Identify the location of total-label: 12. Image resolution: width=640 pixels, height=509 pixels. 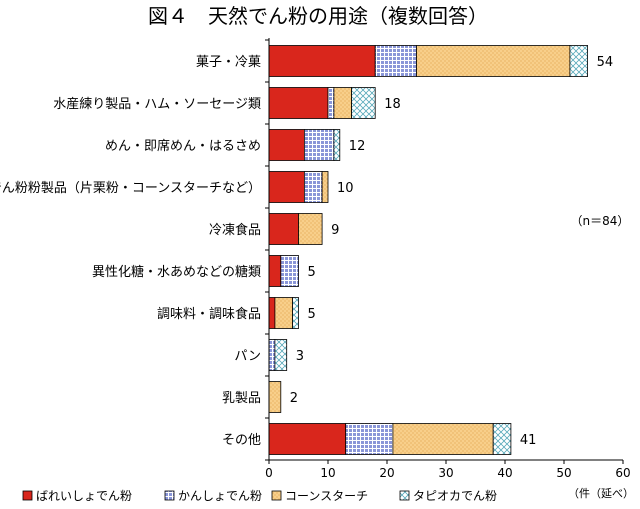
(357, 146).